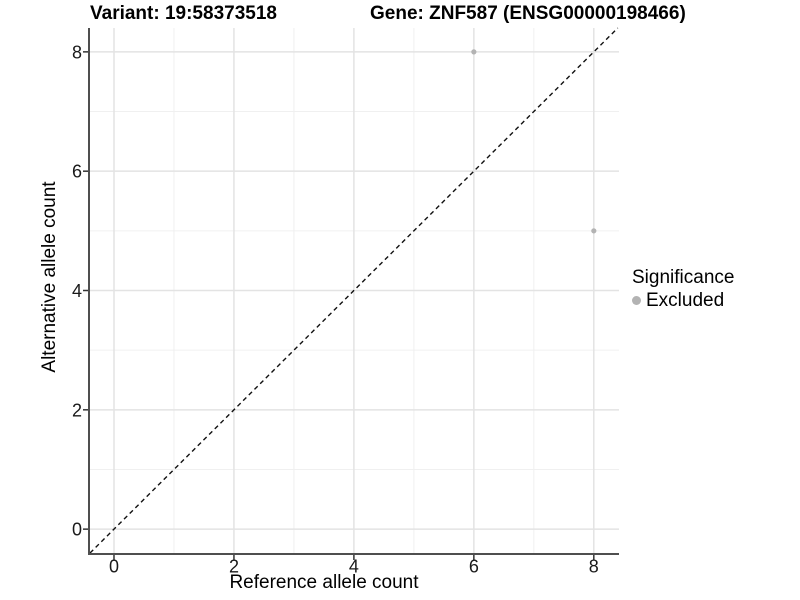  Describe the element at coordinates (49, 277) in the screenshot. I see `y-axis-title: Alternative allele count` at that location.